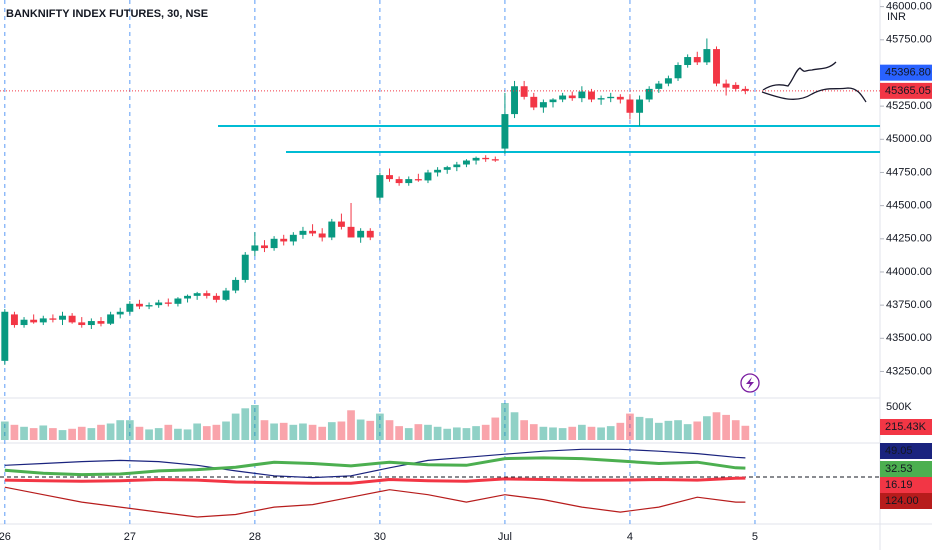  What do you see at coordinates (906, 427) in the screenshot?
I see `volume-label: 215.43K` at bounding box center [906, 427].